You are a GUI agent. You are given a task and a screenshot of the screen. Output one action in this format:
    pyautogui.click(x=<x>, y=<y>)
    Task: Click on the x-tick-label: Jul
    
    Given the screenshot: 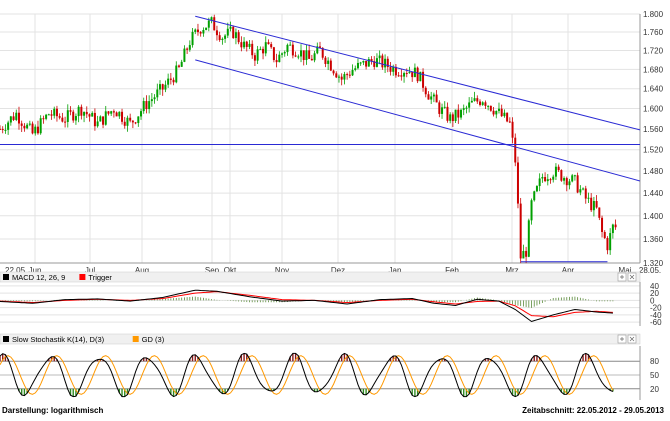 What is the action you would take?
    pyautogui.click(x=90, y=270)
    